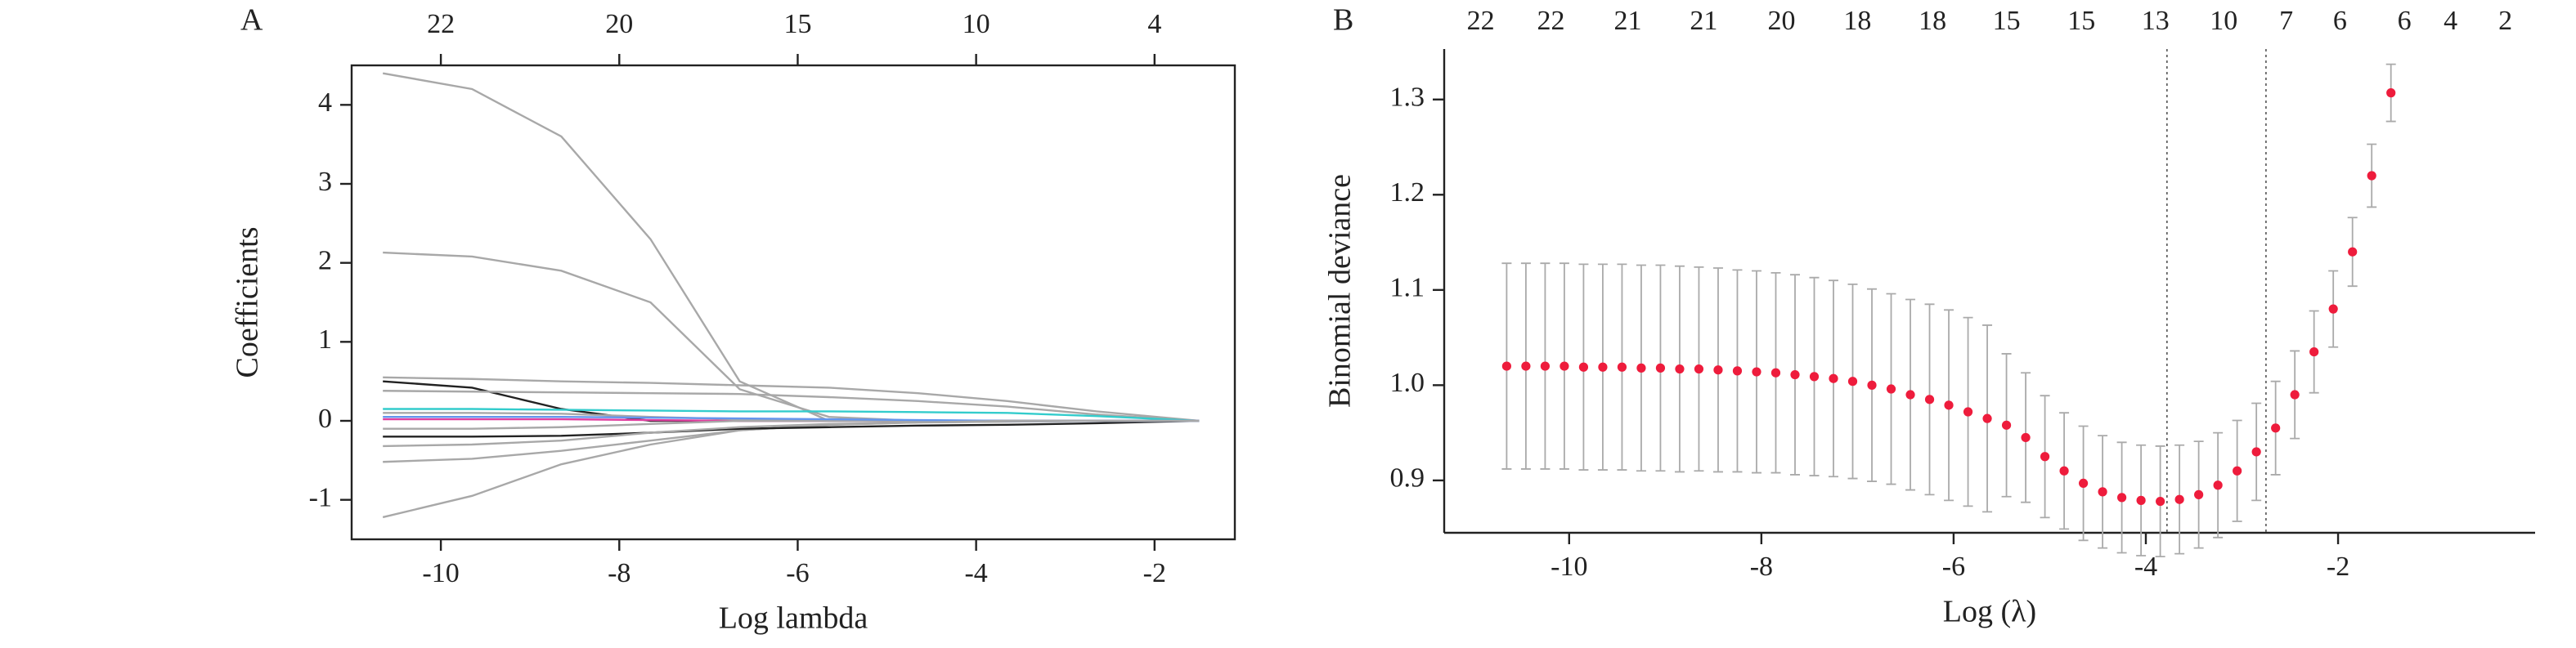 The height and width of the screenshot is (648, 2576). Describe the element at coordinates (320, 497) in the screenshot. I see `y-tick-label: -1` at that location.